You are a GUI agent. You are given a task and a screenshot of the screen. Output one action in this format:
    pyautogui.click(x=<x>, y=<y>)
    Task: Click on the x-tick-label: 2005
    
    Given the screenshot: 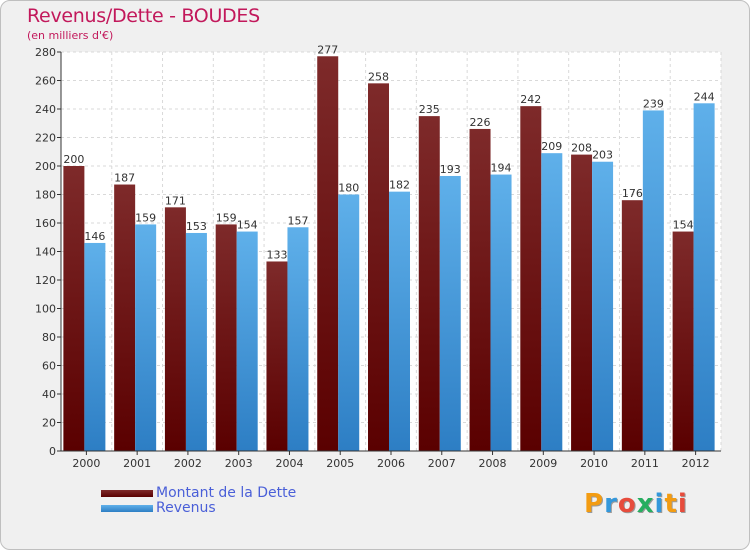 What is the action you would take?
    pyautogui.click(x=340, y=463)
    